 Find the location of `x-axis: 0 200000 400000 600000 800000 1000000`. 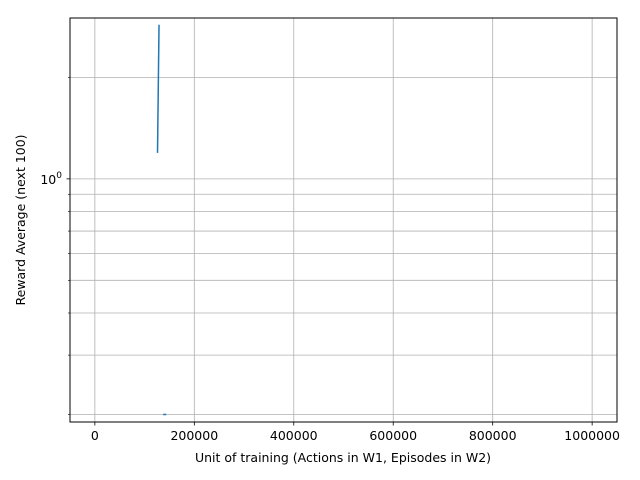

x-axis: 0 200000 400000 600000 800000 1000000 is located at coordinates (355, 432).